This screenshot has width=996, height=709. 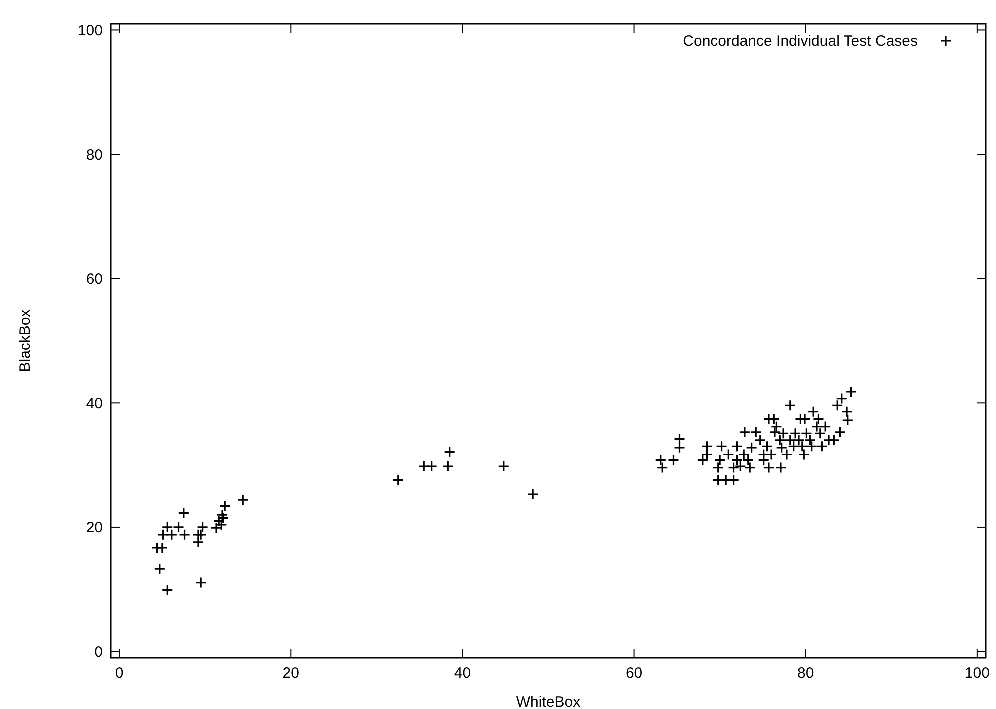 I want to click on x-tick-label: 40, so click(x=463, y=673).